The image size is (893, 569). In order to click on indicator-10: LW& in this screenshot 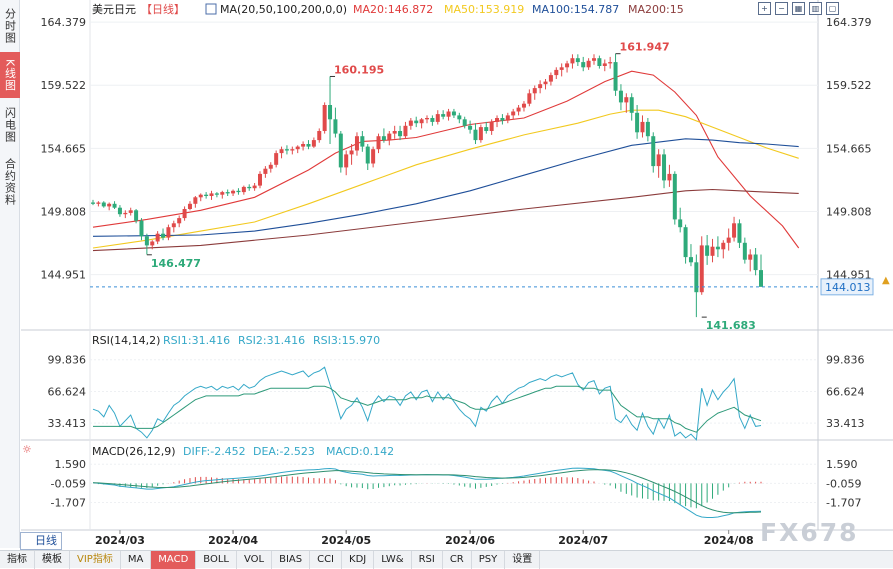, I will do `click(393, 559)`.